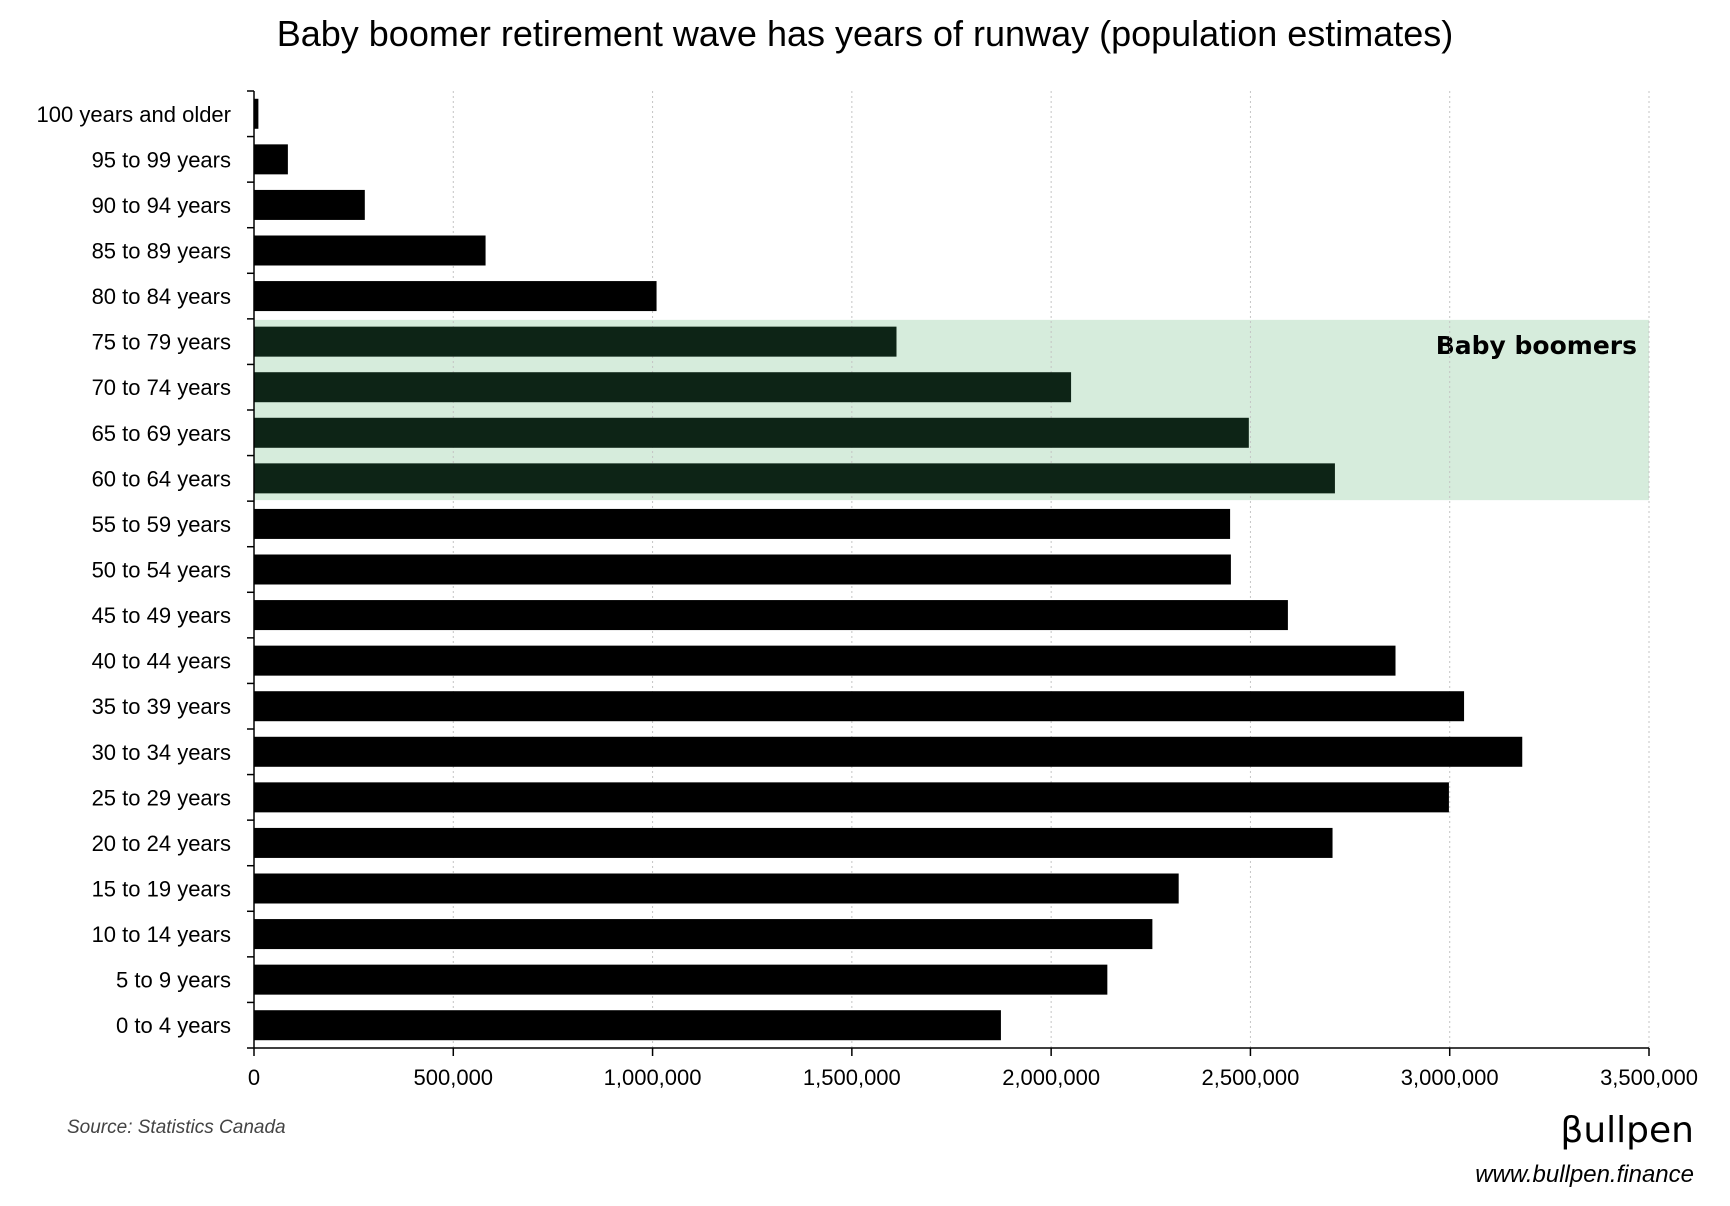  I want to click on category-label: 5 to 9 years, so click(173, 980).